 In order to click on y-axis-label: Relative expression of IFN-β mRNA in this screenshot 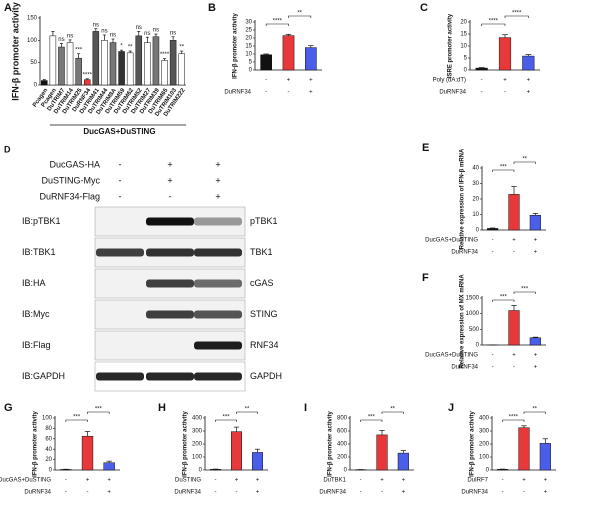, I will do `click(463, 198)`.